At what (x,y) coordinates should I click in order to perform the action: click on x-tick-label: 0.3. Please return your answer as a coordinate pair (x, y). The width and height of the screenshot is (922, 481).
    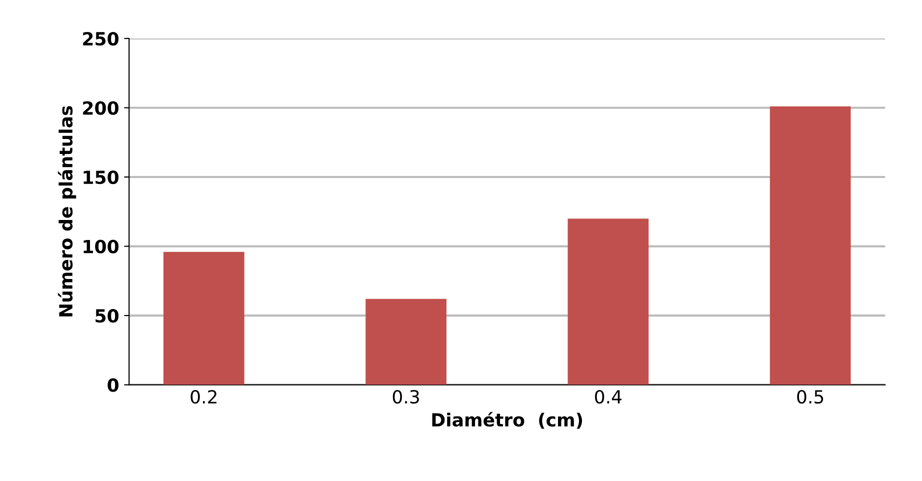
    Looking at the image, I should click on (405, 397).